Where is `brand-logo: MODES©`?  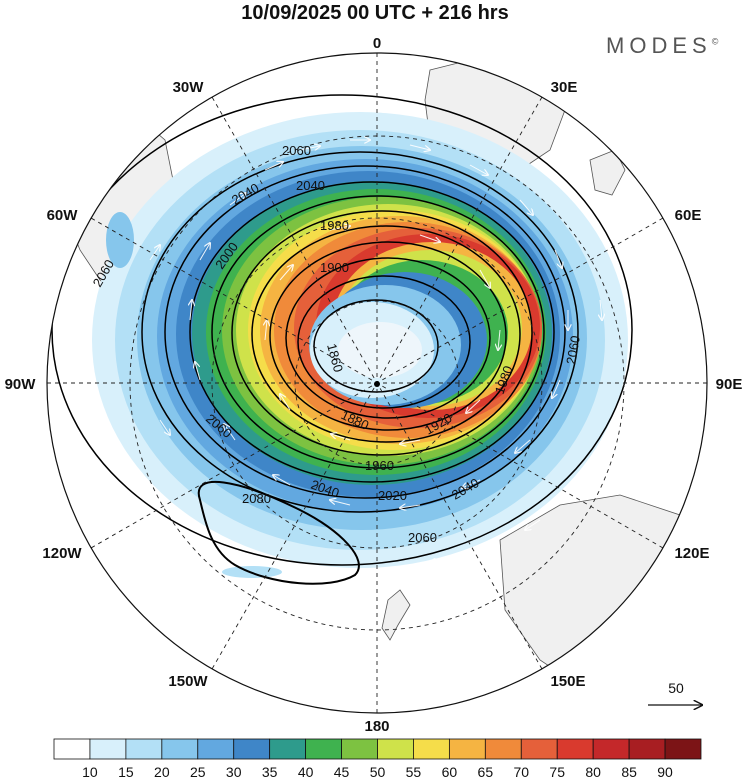
brand-logo: MODES© is located at coordinates (662, 46).